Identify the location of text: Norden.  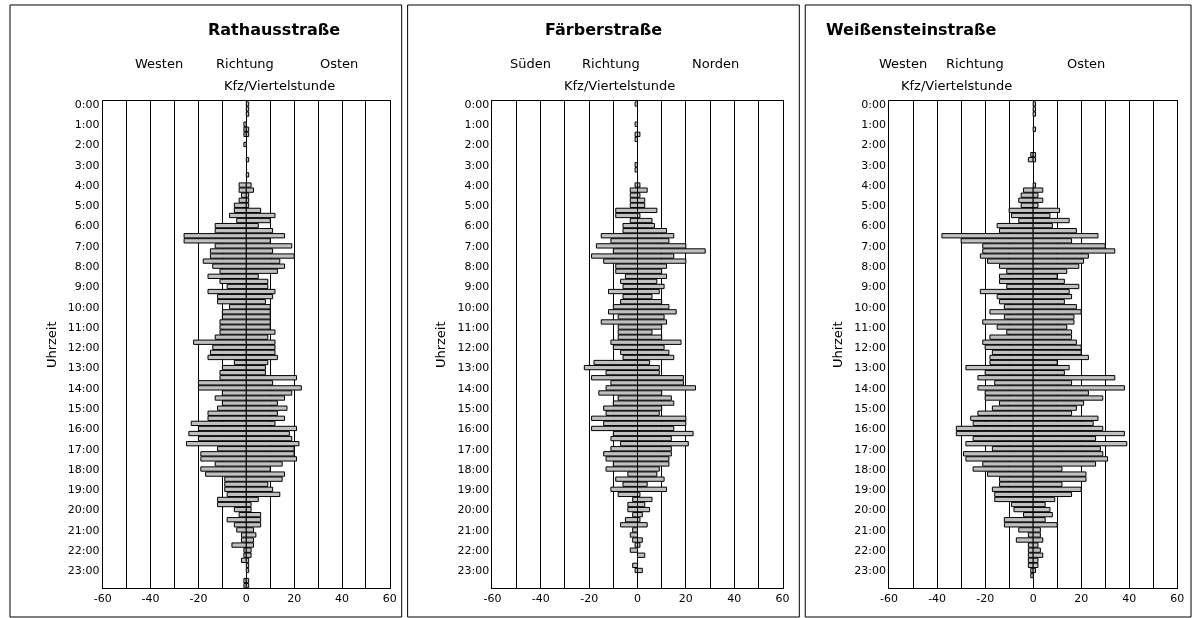
(716, 63).